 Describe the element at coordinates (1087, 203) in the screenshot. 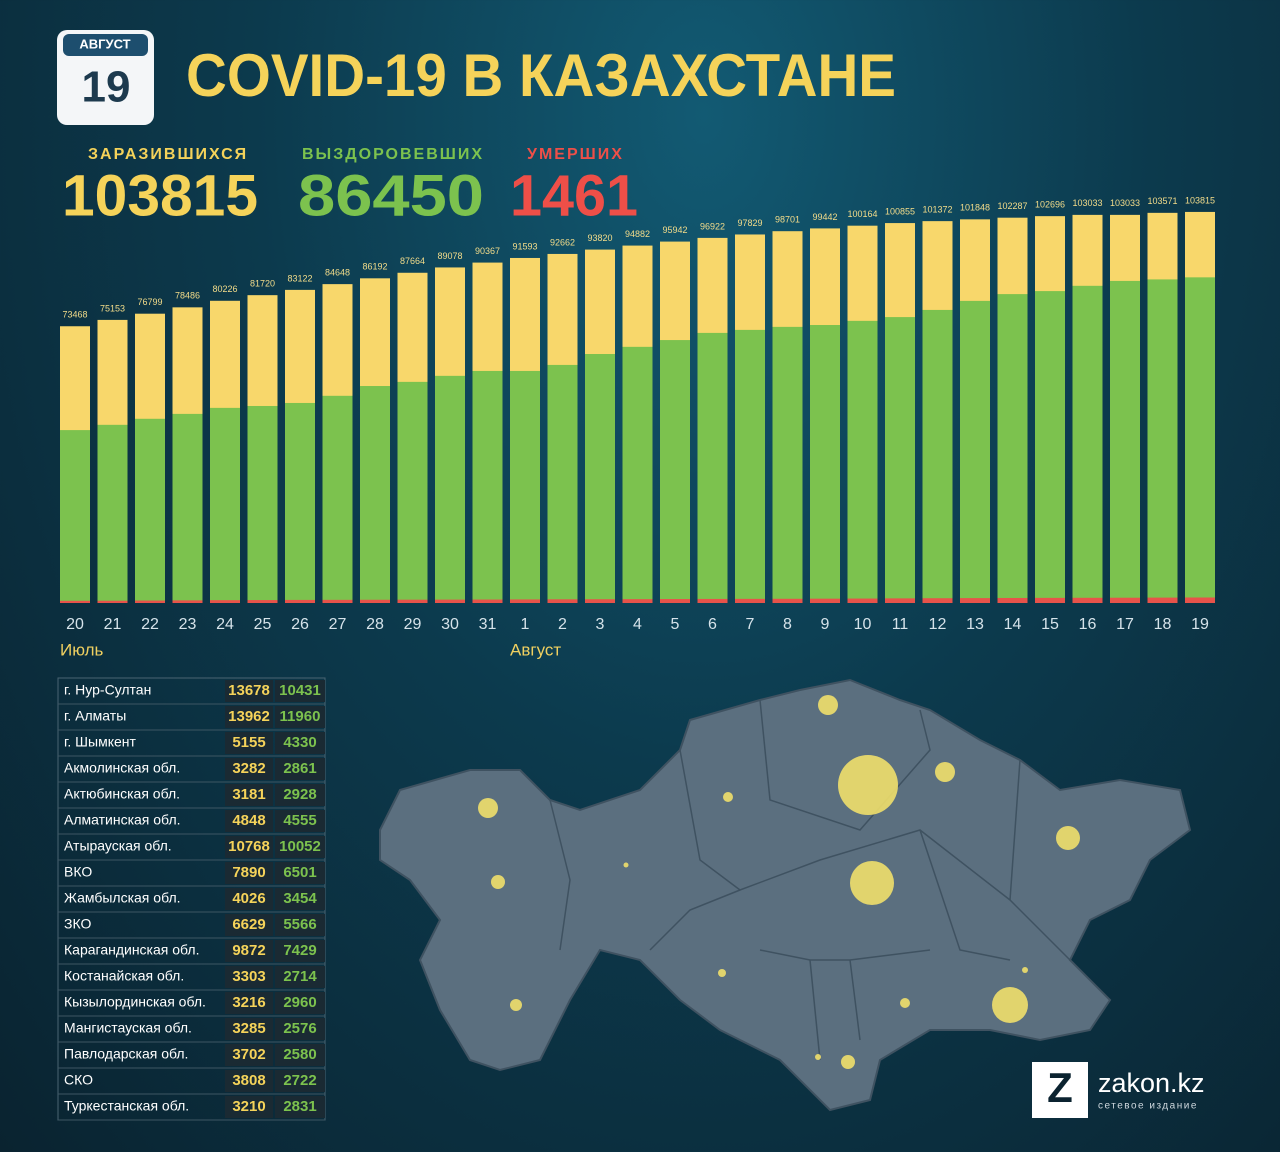

I see `value-label: 103033` at that location.